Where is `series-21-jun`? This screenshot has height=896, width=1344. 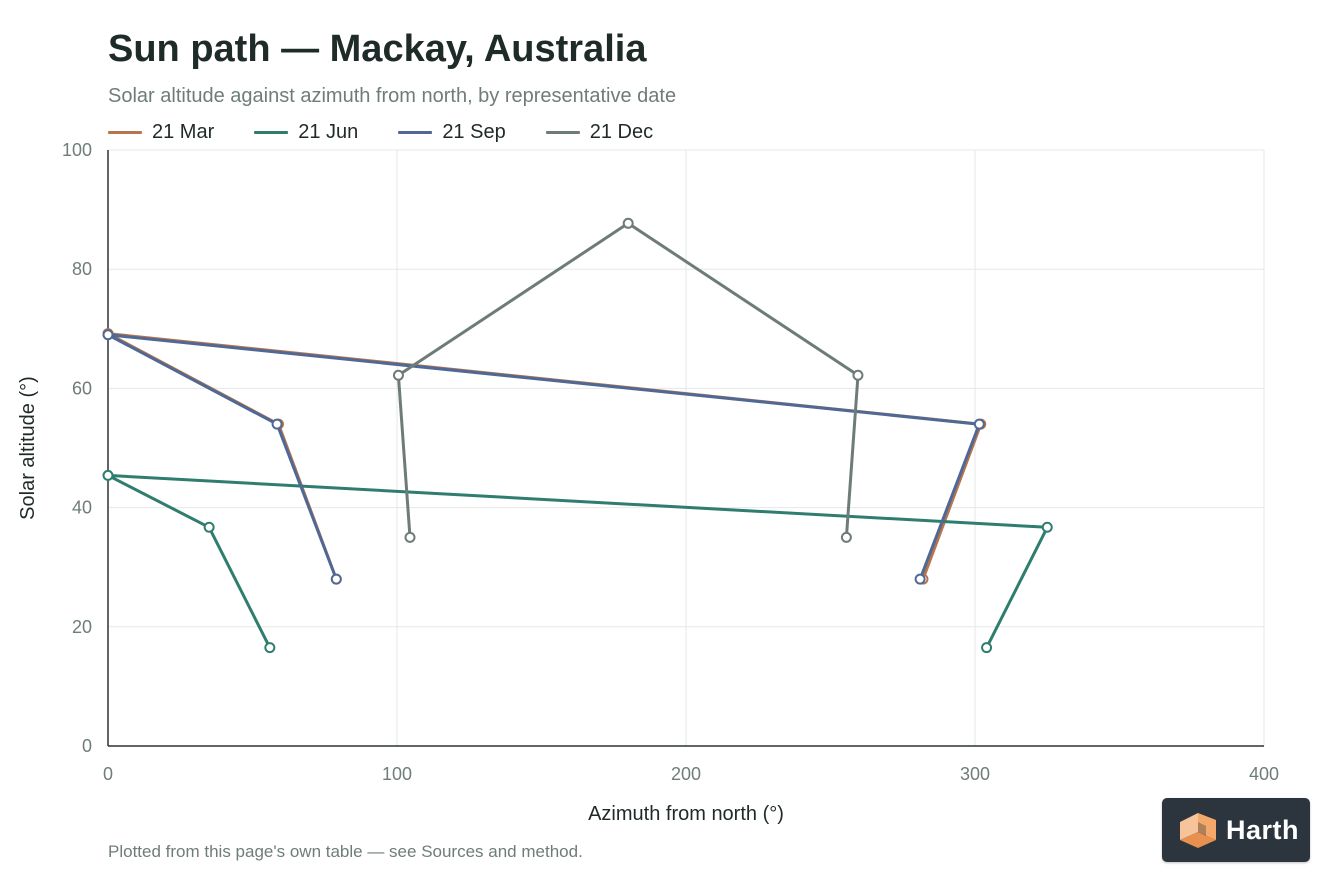 series-21-jun is located at coordinates (577, 561).